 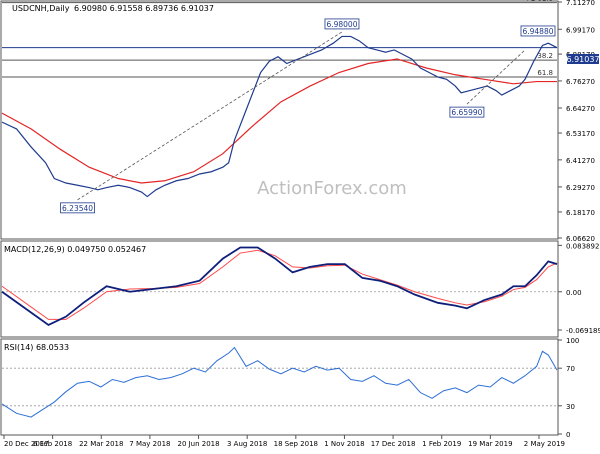 What do you see at coordinates (540, 1) in the screenshot?
I see `price-level-label-0: FE 61.8` at bounding box center [540, 1].